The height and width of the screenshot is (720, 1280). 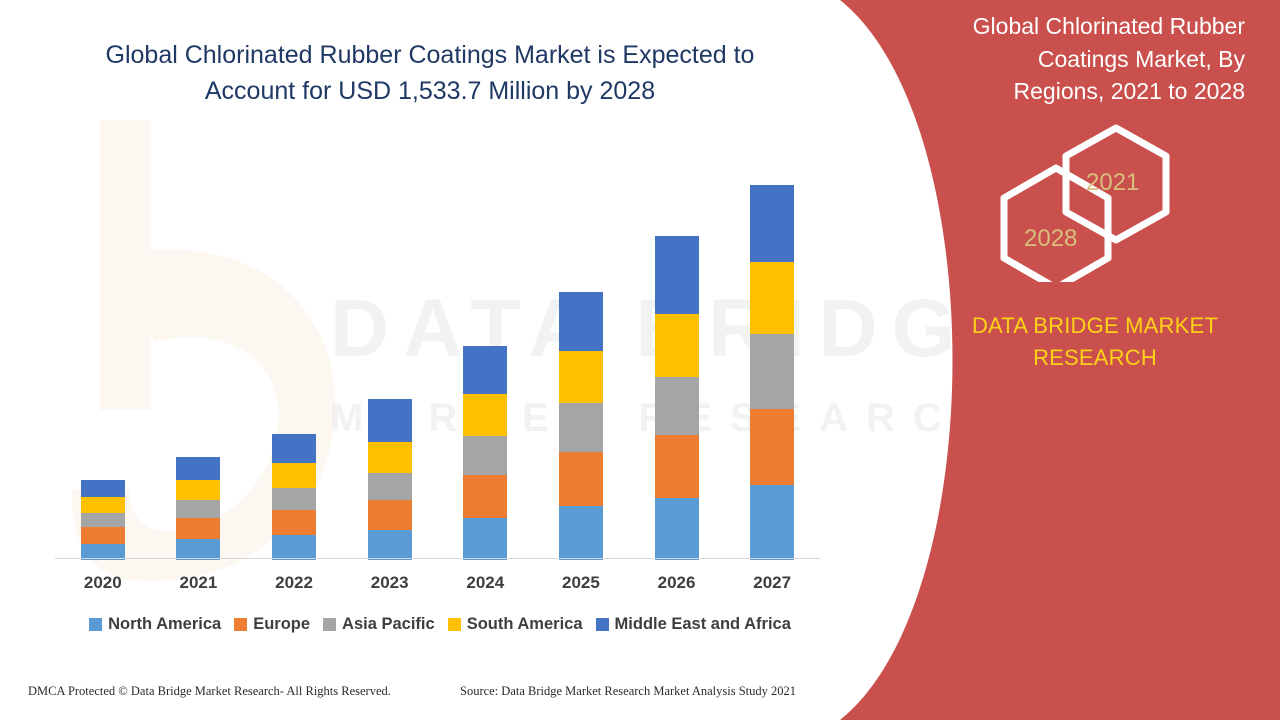 I want to click on x-axis-tick-2022: 2022, so click(x=294, y=582).